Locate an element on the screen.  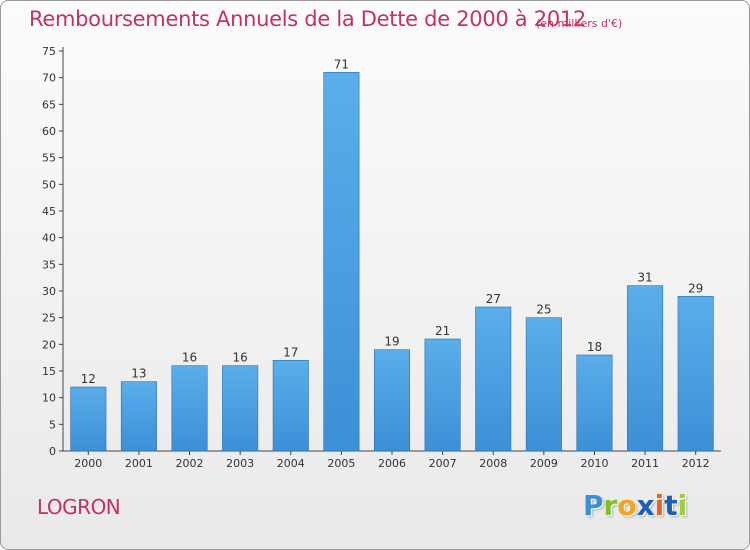
x-tick-label: 2011 is located at coordinates (645, 463).